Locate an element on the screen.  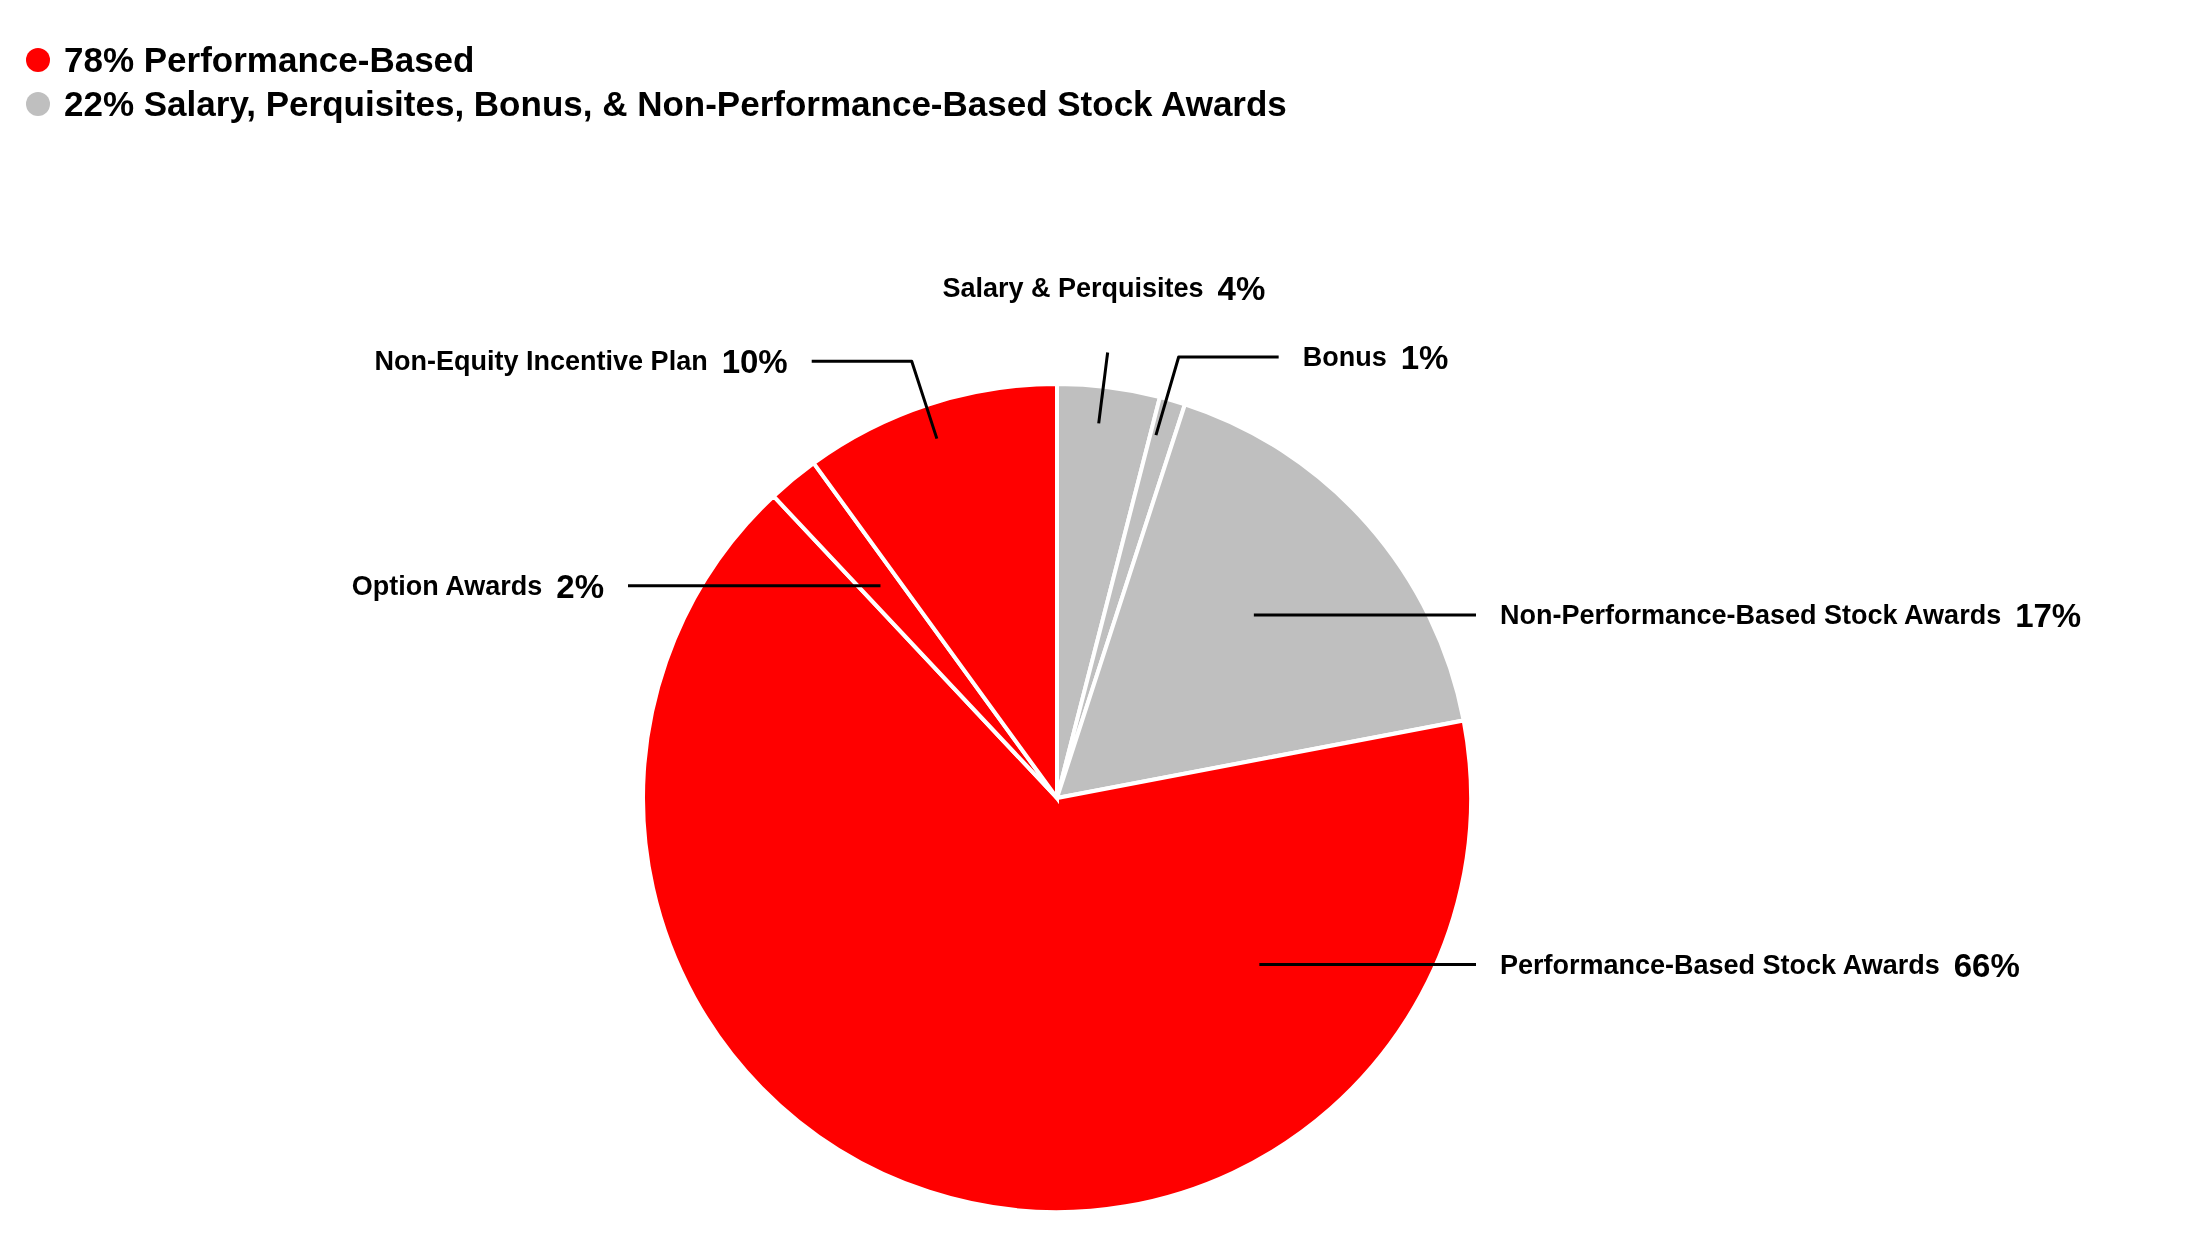
slice-label: Non-Performance-Based Stock Awards is located at coordinates (1751, 615).